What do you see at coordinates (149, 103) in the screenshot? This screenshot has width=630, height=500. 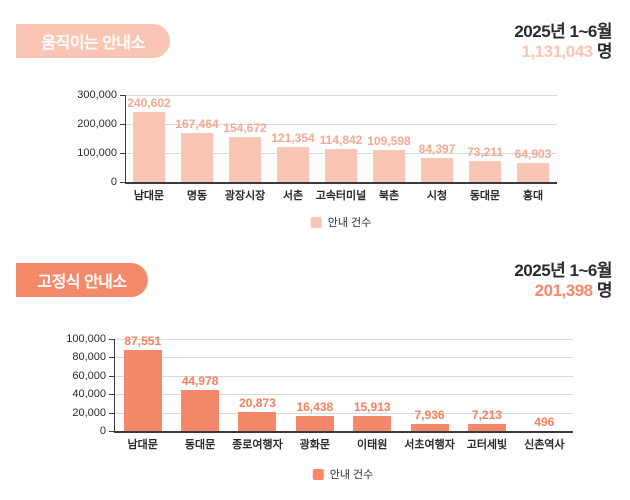 I see `bar-value-label: 240,602` at bounding box center [149, 103].